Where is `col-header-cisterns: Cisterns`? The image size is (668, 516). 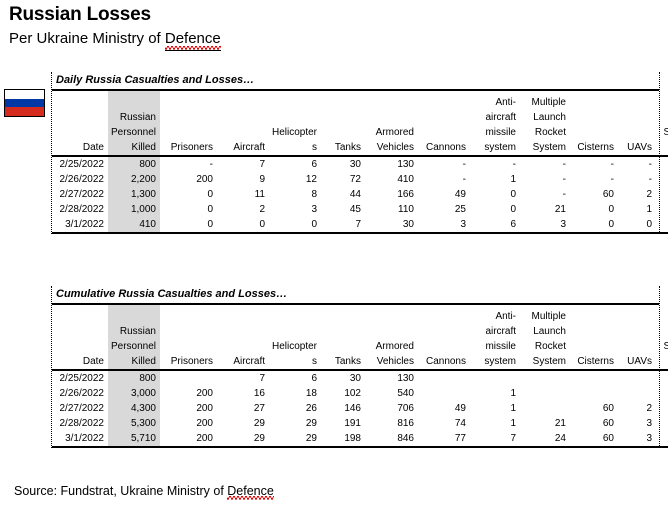
col-header-cisterns: Cisterns is located at coordinates (594, 148).